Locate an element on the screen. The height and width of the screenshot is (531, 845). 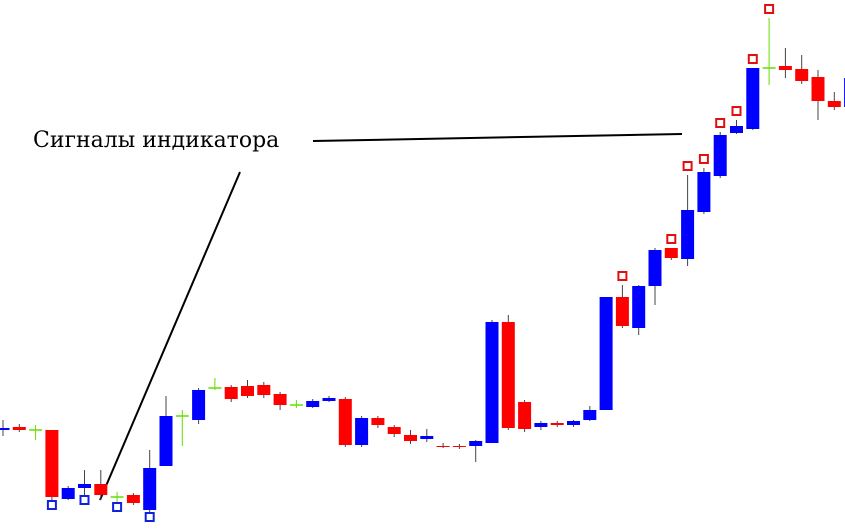
annotation-text: Сигналы индикатора is located at coordinates (156, 140).